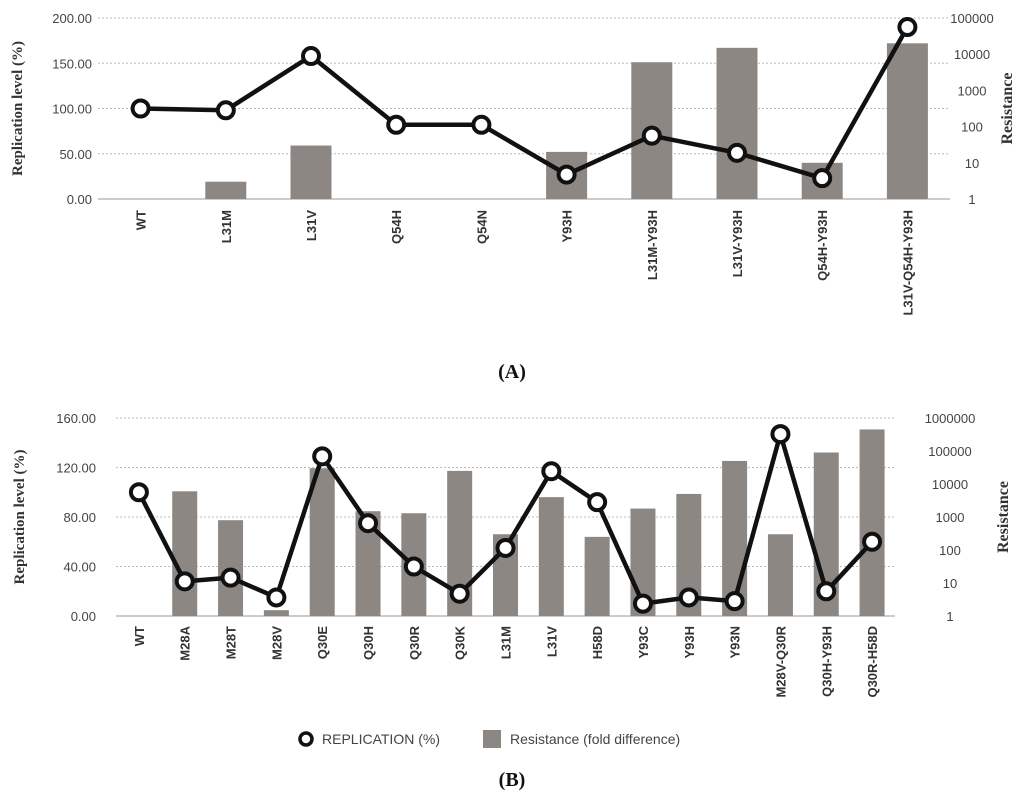 Image resolution: width=1024 pixels, height=801 pixels. I want to click on left-tick-label: 40.00, so click(79, 567).